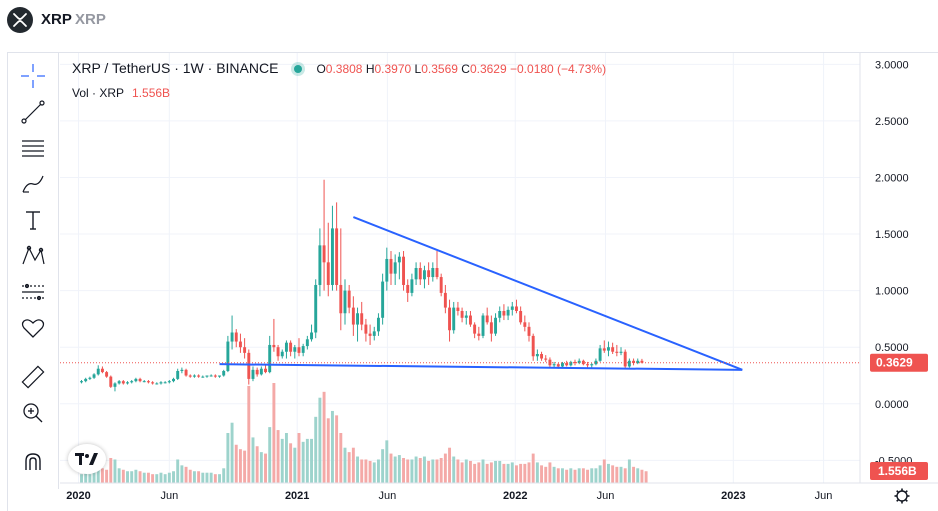 The width and height of the screenshot is (938, 511). What do you see at coordinates (892, 178) in the screenshot?
I see `y-tick-label: 2.0000` at bounding box center [892, 178].